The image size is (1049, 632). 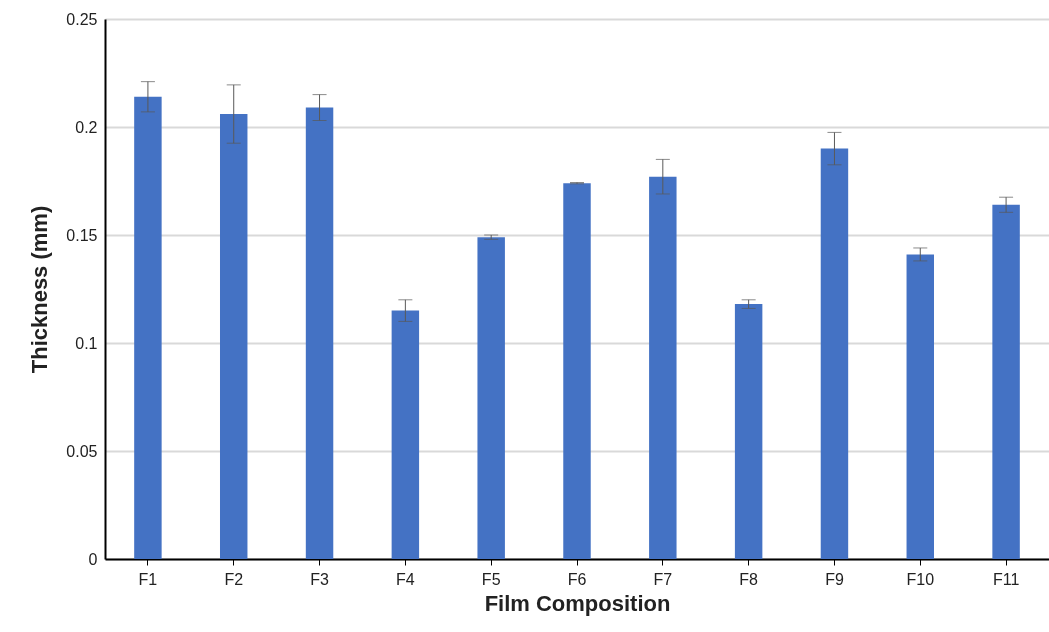 I want to click on x-tick-label: F4, so click(x=405, y=579).